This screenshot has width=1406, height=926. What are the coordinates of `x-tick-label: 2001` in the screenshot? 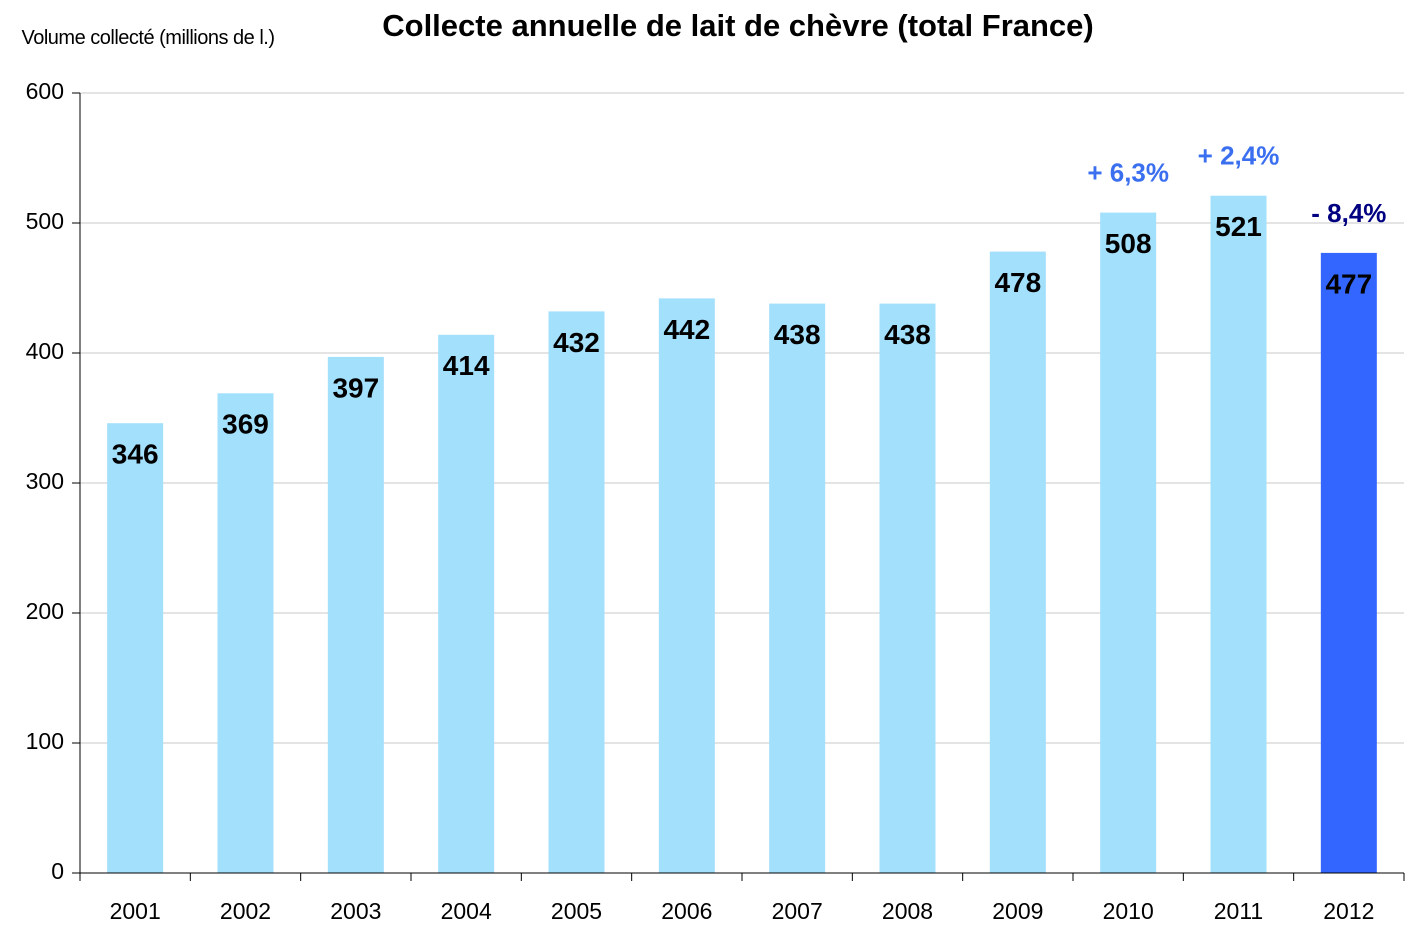 It's located at (135, 911).